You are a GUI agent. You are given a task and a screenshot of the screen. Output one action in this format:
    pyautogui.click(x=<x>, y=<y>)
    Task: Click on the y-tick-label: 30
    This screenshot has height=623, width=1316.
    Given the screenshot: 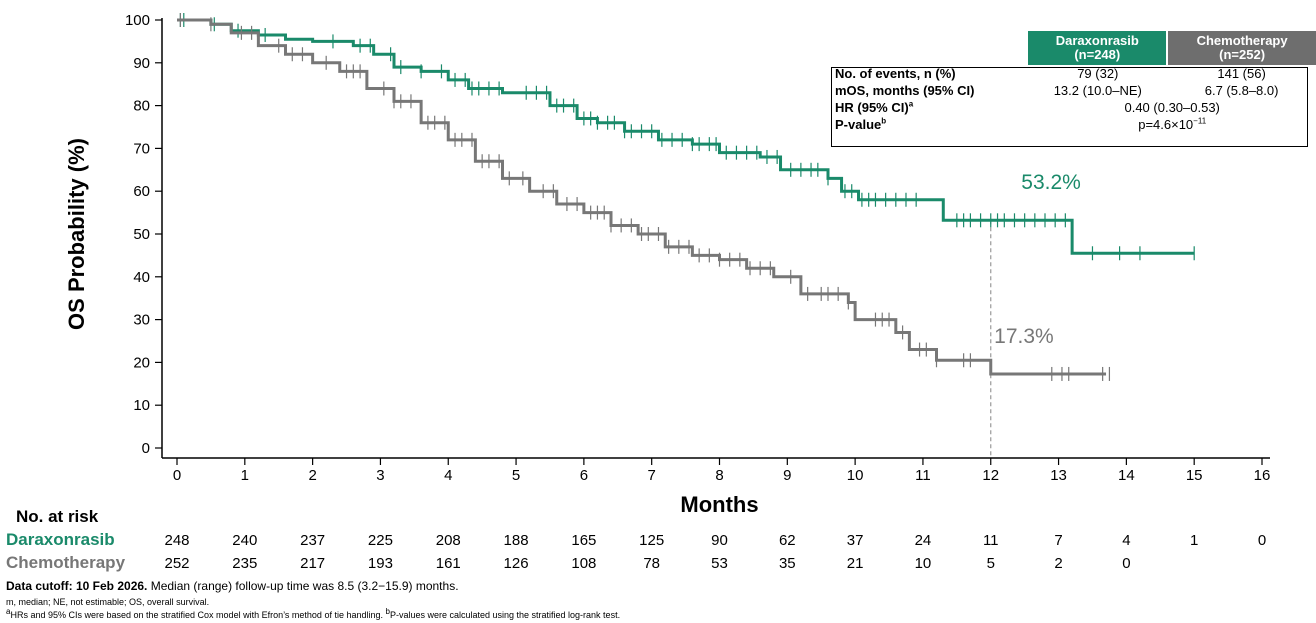 What is the action you would take?
    pyautogui.click(x=141, y=320)
    